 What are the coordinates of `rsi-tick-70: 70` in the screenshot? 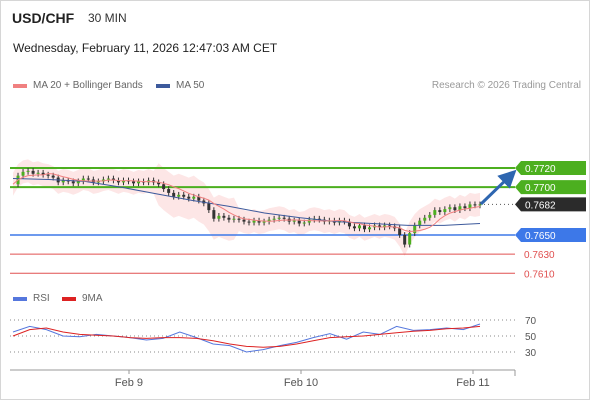 It's located at (531, 321).